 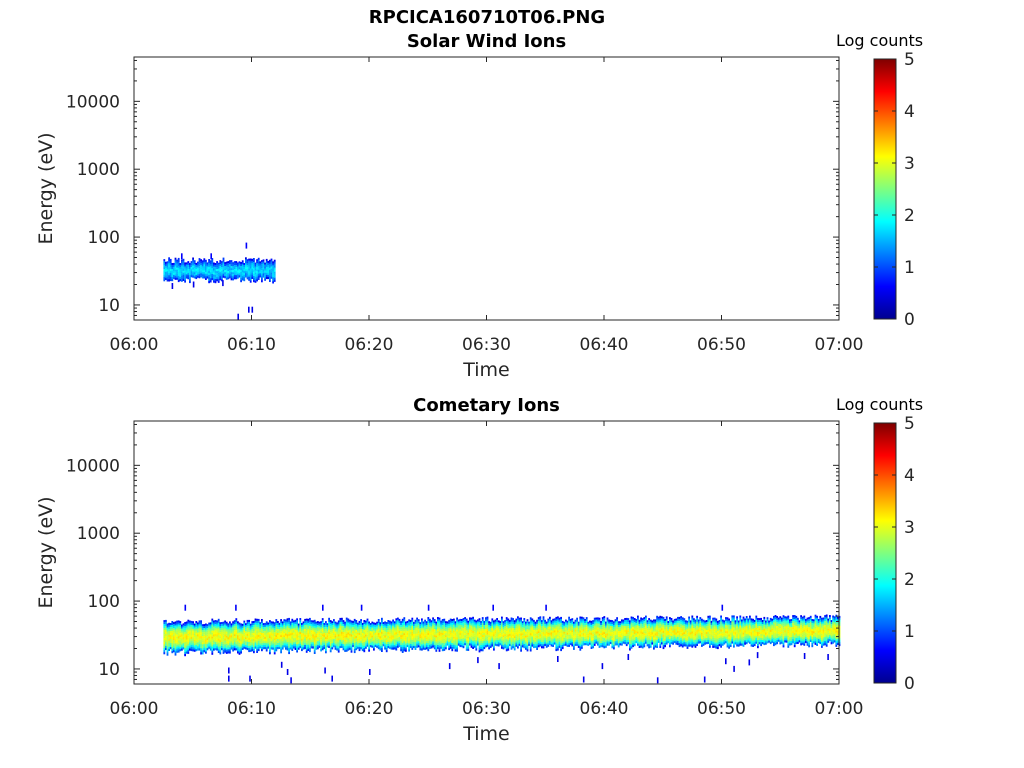 I want to click on colorbar-2-tick-label-1: 0, so click(x=909, y=684).